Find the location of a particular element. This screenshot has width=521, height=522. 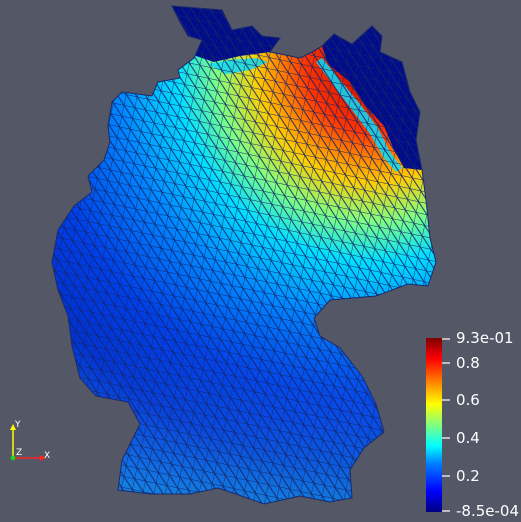

z-axis-label: Z is located at coordinates (19, 453).